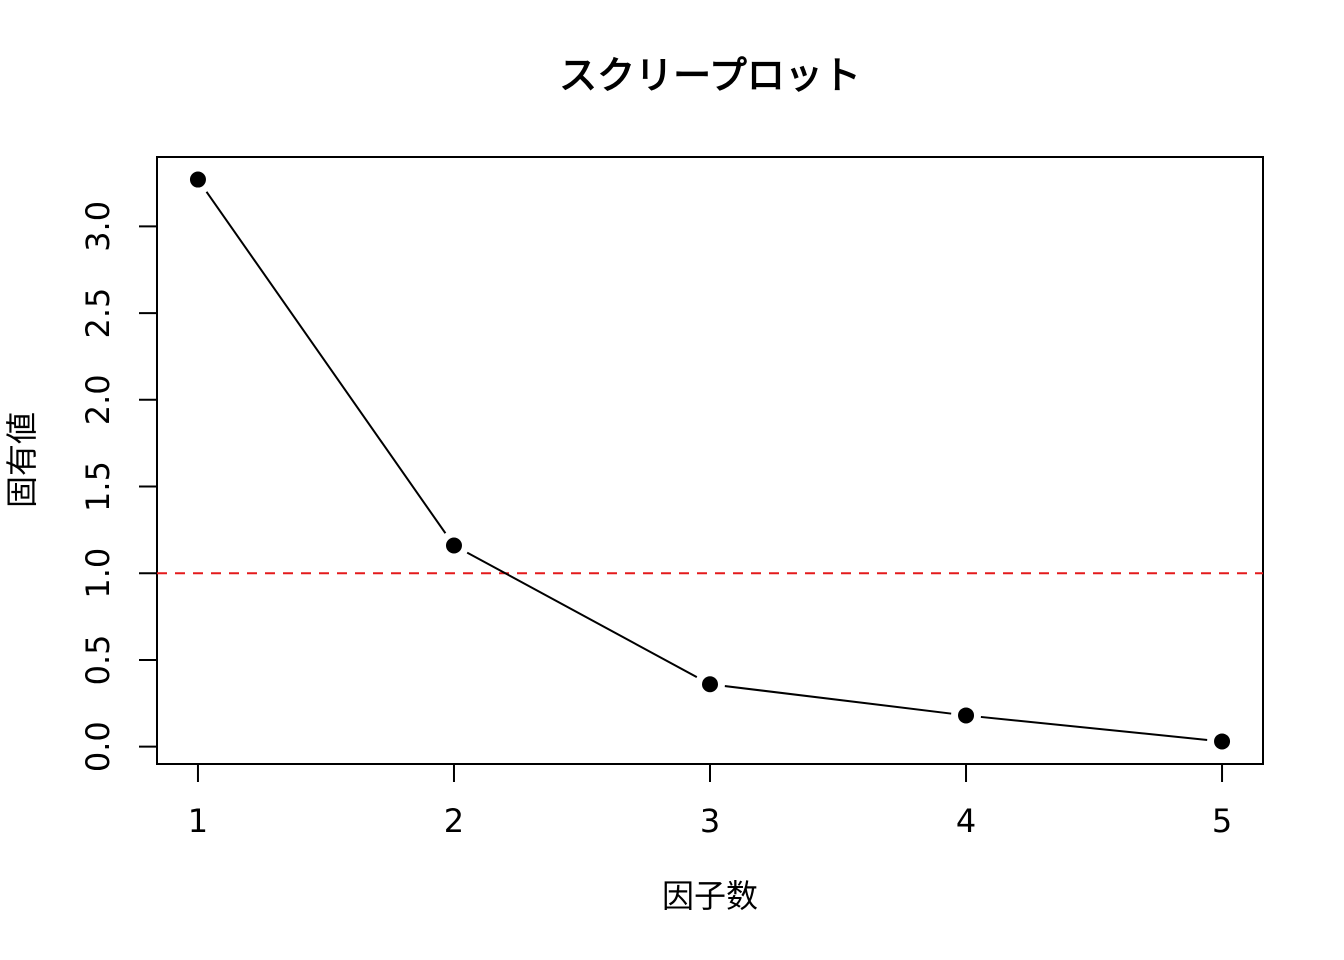 The image size is (1344, 960). What do you see at coordinates (98, 399) in the screenshot?
I see `y-tick-label: 2.0` at bounding box center [98, 399].